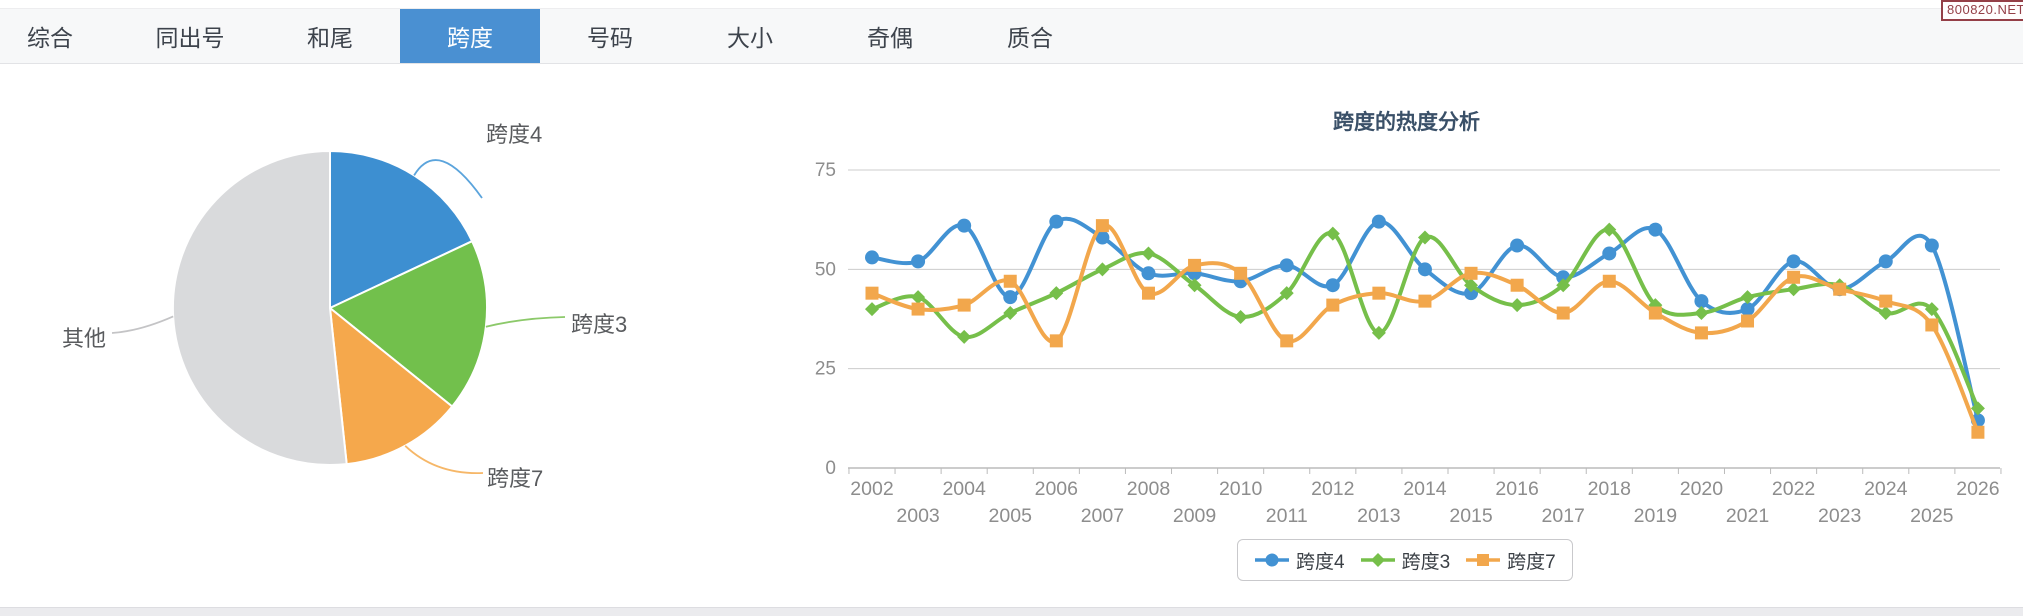 The width and height of the screenshot is (2023, 616). Describe the element at coordinates (1748, 321) in the screenshot. I see `datapoint-跨度7-2021` at that location.